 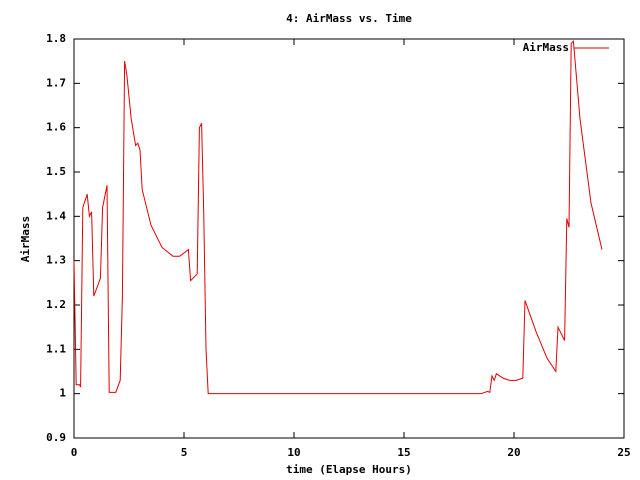 What do you see at coordinates (403, 452) in the screenshot?
I see `x-tick-label: 15` at bounding box center [403, 452].